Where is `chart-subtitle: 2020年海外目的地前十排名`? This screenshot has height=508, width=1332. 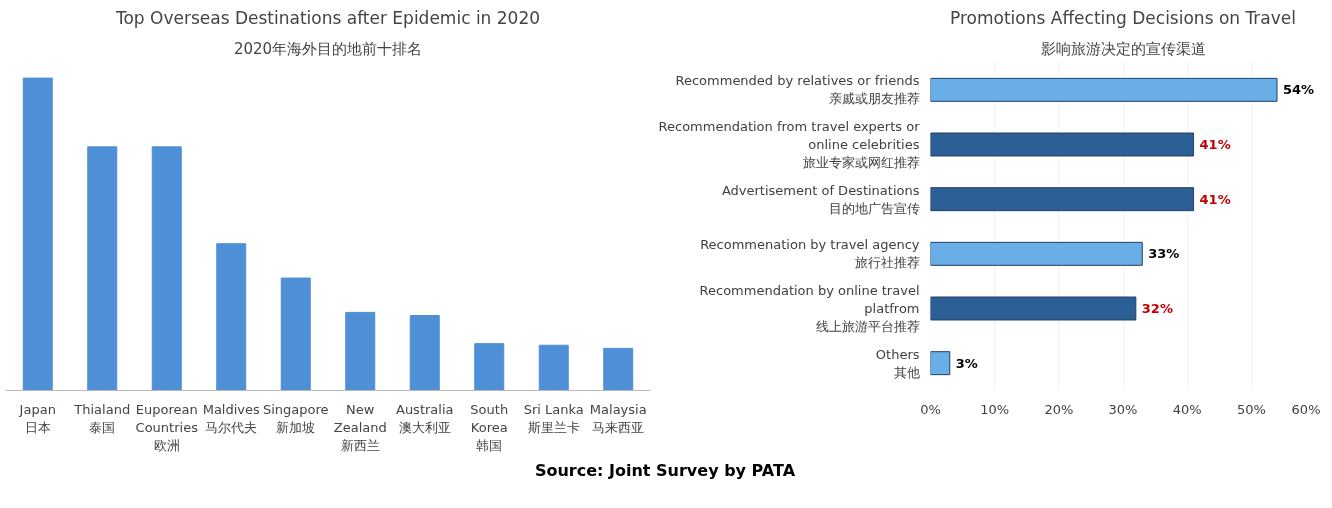
chart-subtitle: 2020年海外目的地前十排名 is located at coordinates (328, 48).